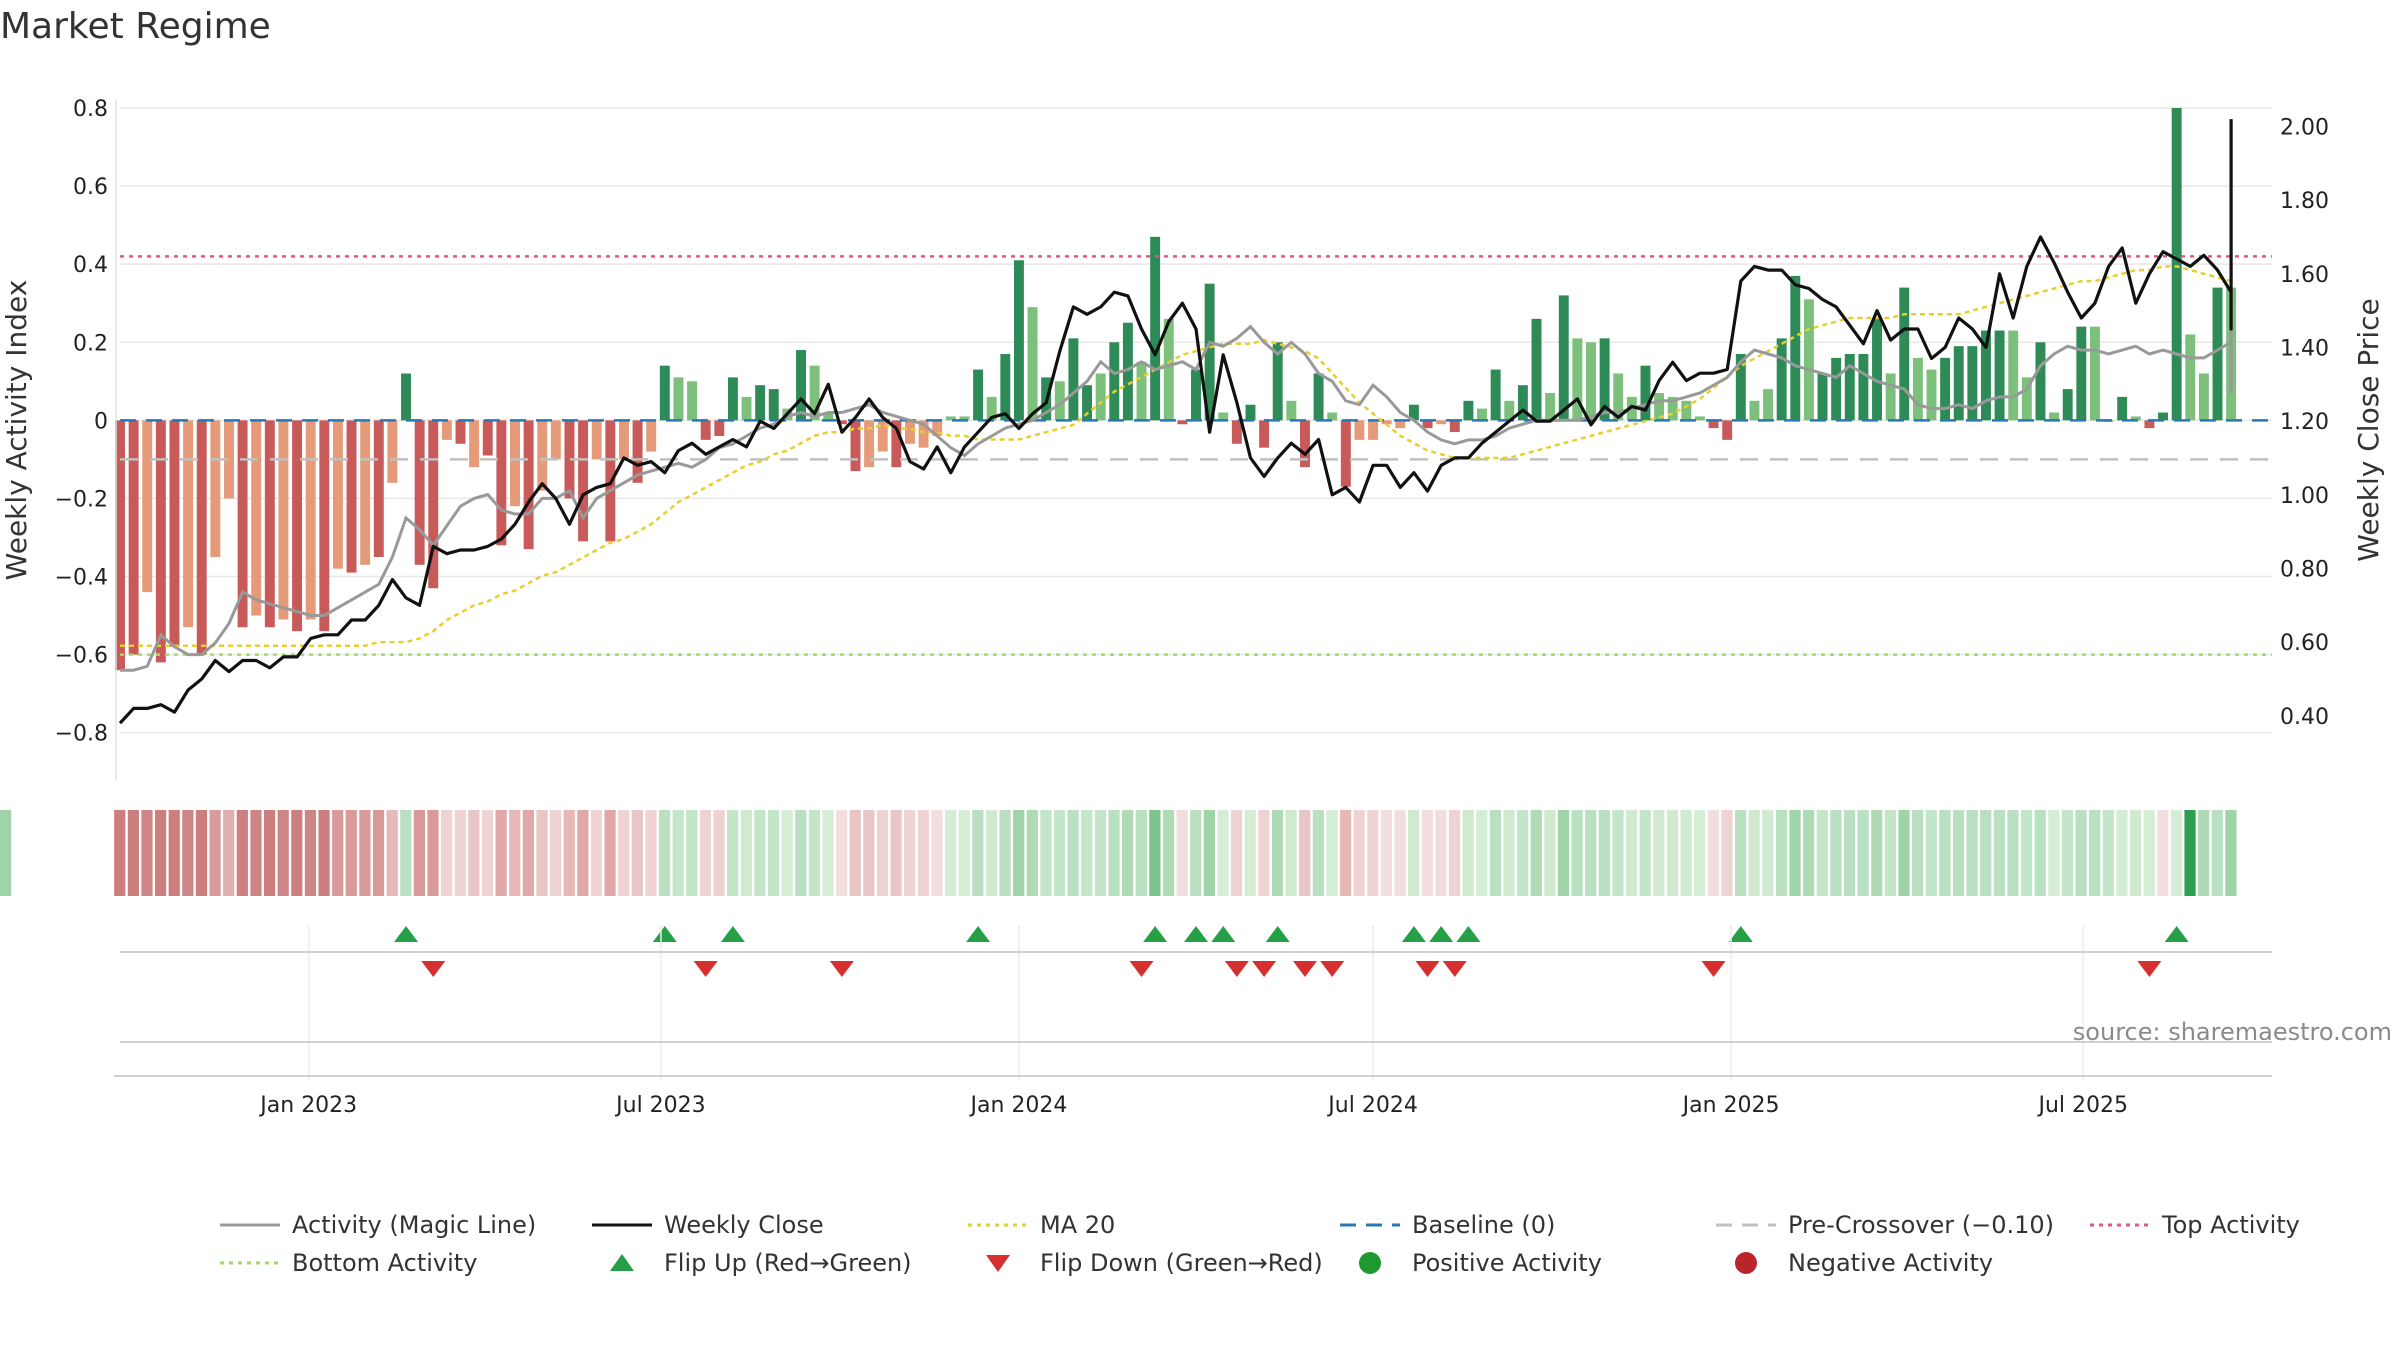 This screenshot has width=2400, height=1350. I want to click on legend-label: Activity (Magic Line), so click(414, 1225).